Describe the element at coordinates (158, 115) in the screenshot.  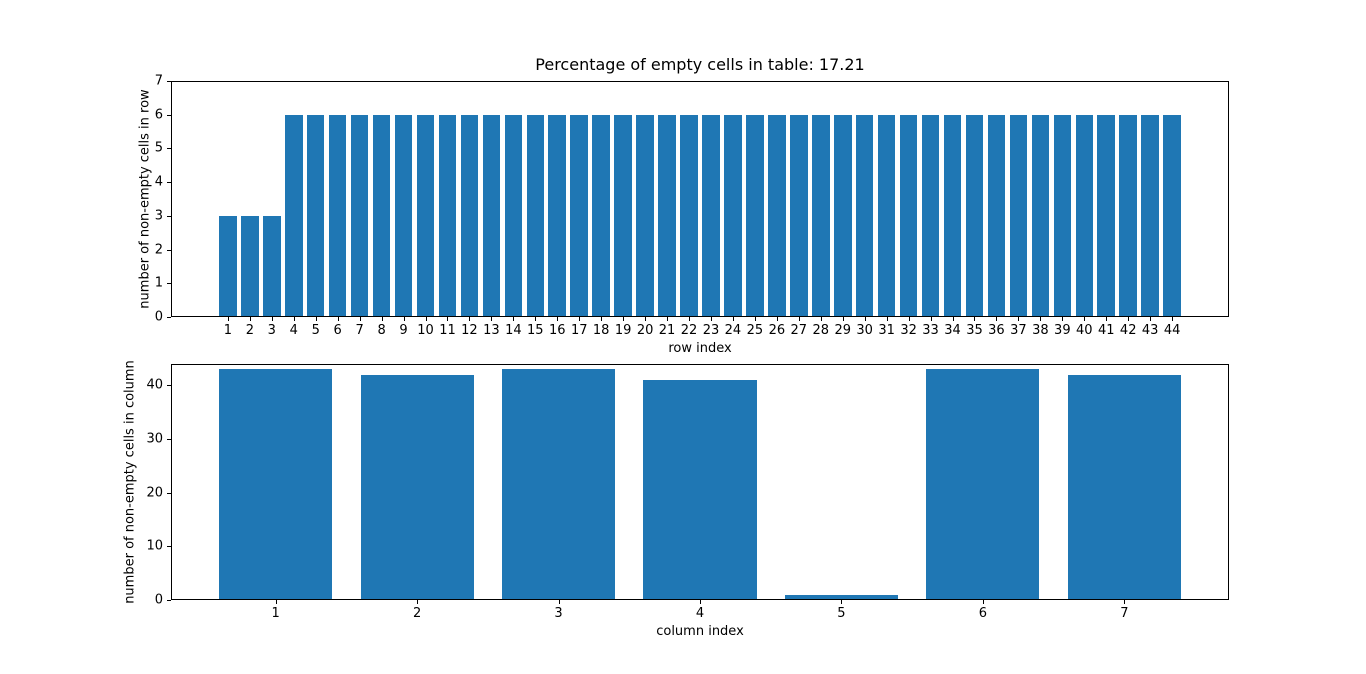
I see `y-tick-label: 6` at that location.